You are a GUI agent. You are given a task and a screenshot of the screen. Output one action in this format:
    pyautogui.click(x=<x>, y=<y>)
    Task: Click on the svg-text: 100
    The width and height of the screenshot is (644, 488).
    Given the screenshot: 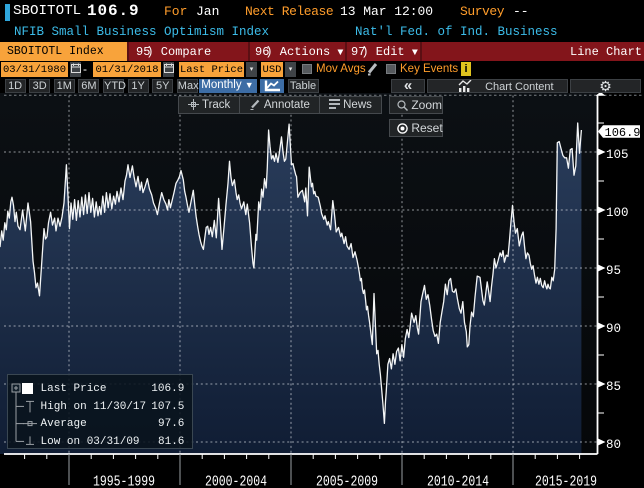 What is the action you would take?
    pyautogui.click(x=617, y=213)
    